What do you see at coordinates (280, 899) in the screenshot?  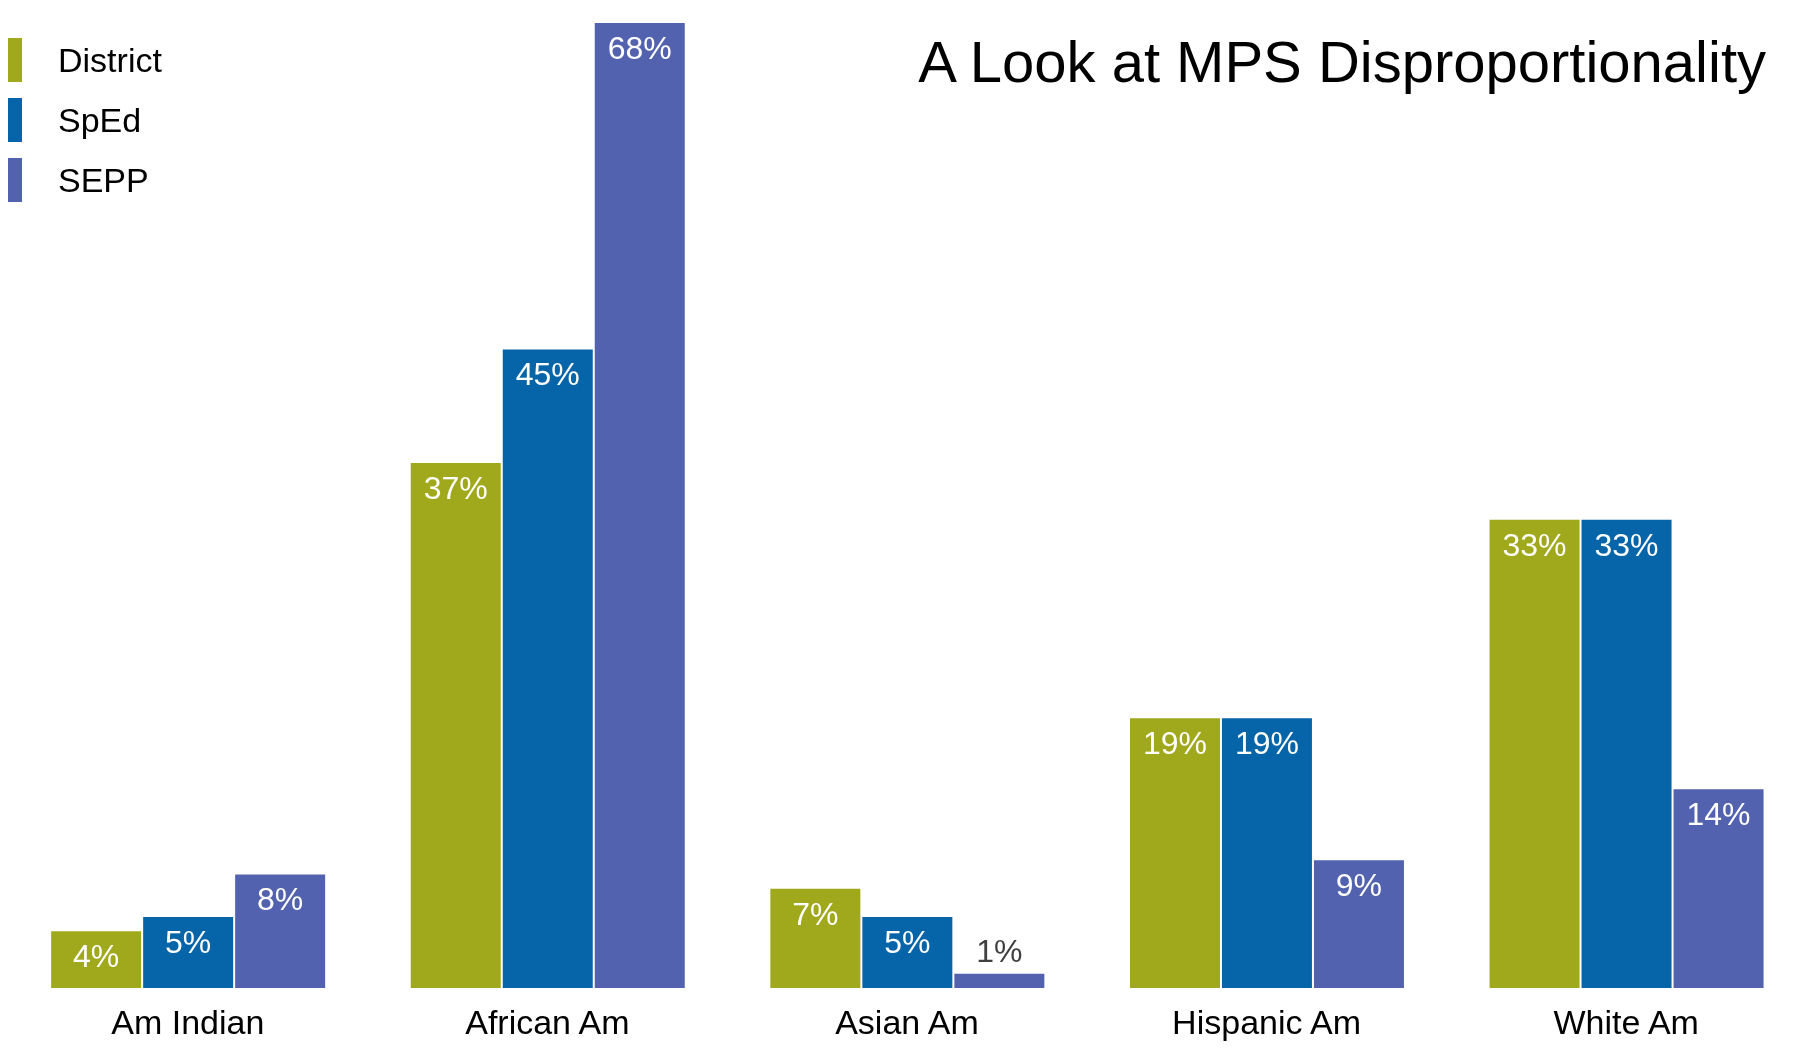 I see `data-label: 8%` at bounding box center [280, 899].